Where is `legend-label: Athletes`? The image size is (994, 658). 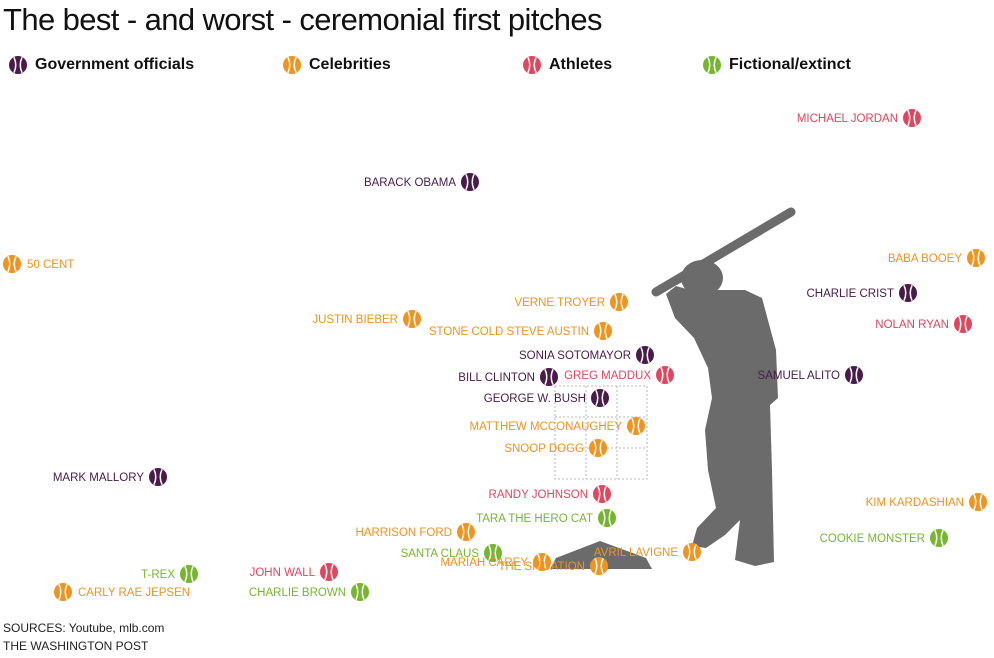
legend-label: Athletes is located at coordinates (581, 64).